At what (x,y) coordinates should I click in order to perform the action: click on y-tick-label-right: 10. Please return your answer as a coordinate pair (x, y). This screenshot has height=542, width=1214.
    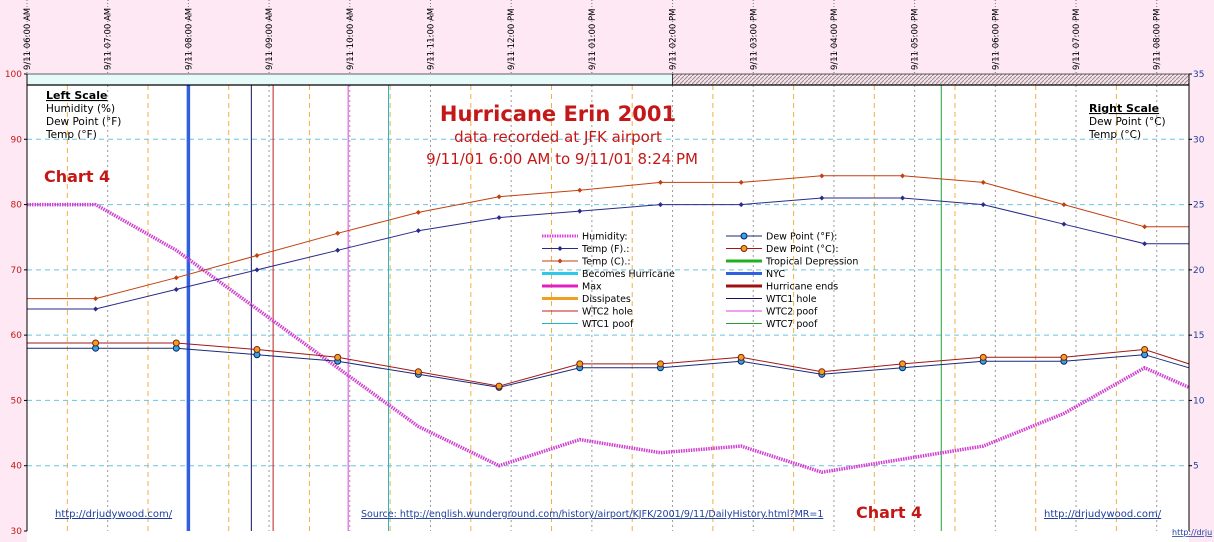
    Looking at the image, I should click on (1199, 401).